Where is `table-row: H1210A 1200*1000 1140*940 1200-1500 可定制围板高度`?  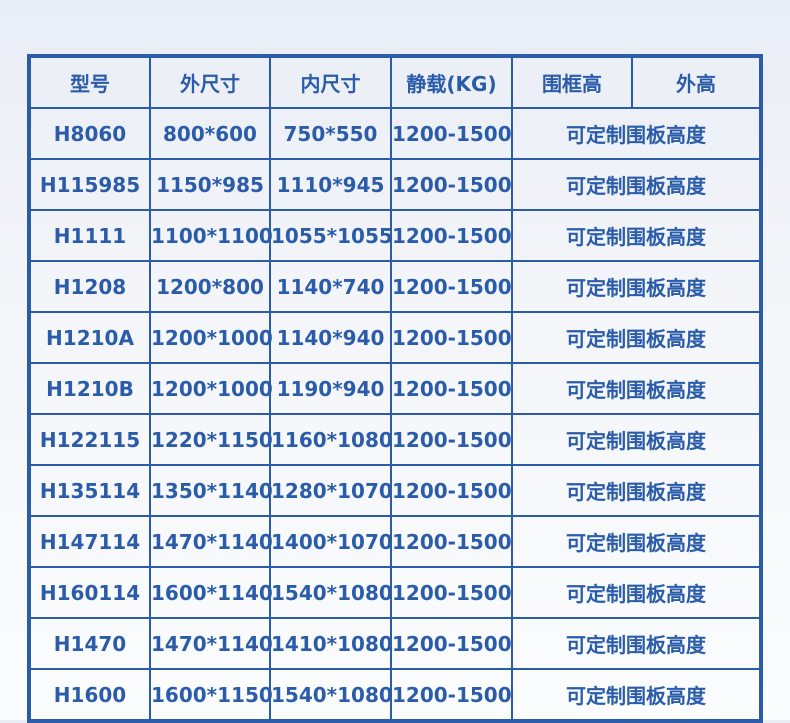 table-row: H1210A 1200*1000 1140*940 1200-1500 可定制围板高度 is located at coordinates (395, 337).